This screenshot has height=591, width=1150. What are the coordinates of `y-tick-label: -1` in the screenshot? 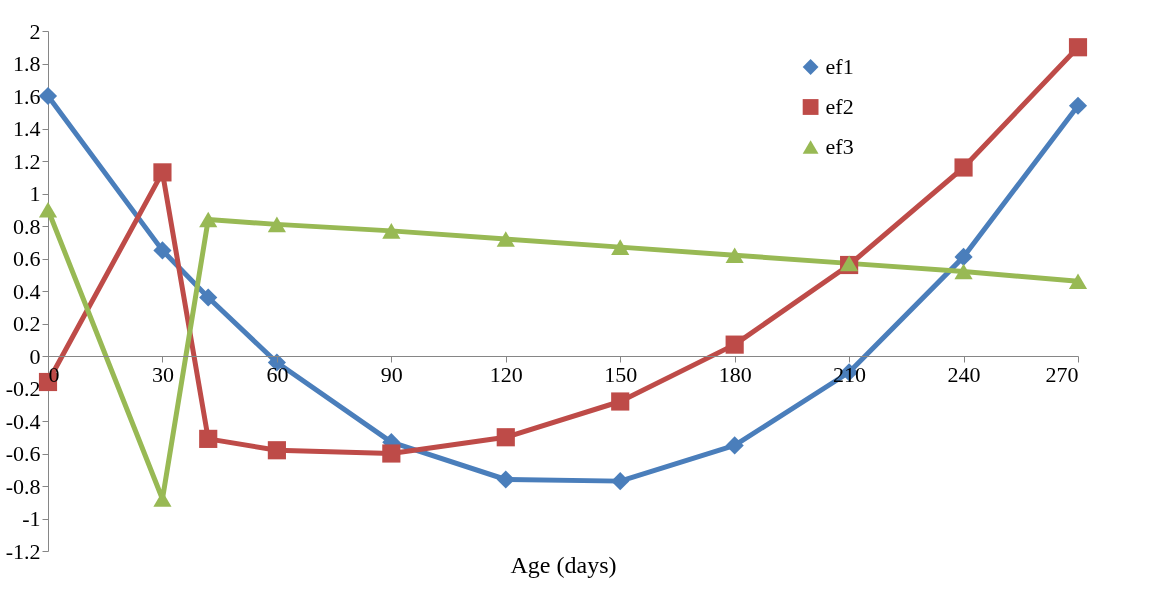 It's located at (31, 518).